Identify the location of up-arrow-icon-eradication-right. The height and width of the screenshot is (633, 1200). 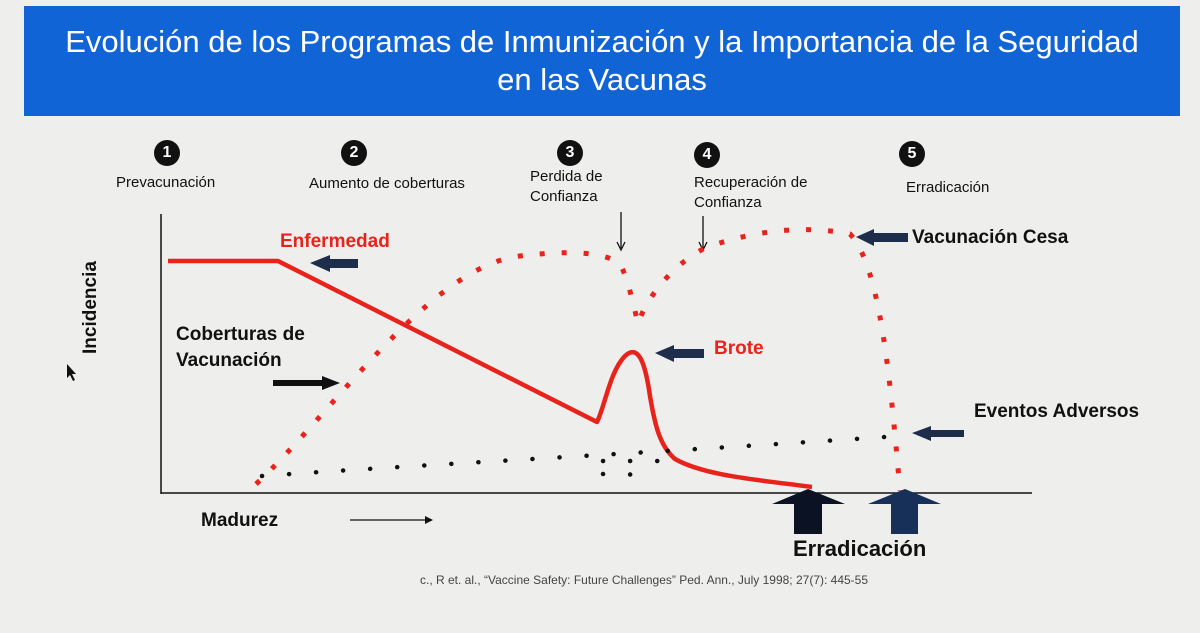
(904, 511).